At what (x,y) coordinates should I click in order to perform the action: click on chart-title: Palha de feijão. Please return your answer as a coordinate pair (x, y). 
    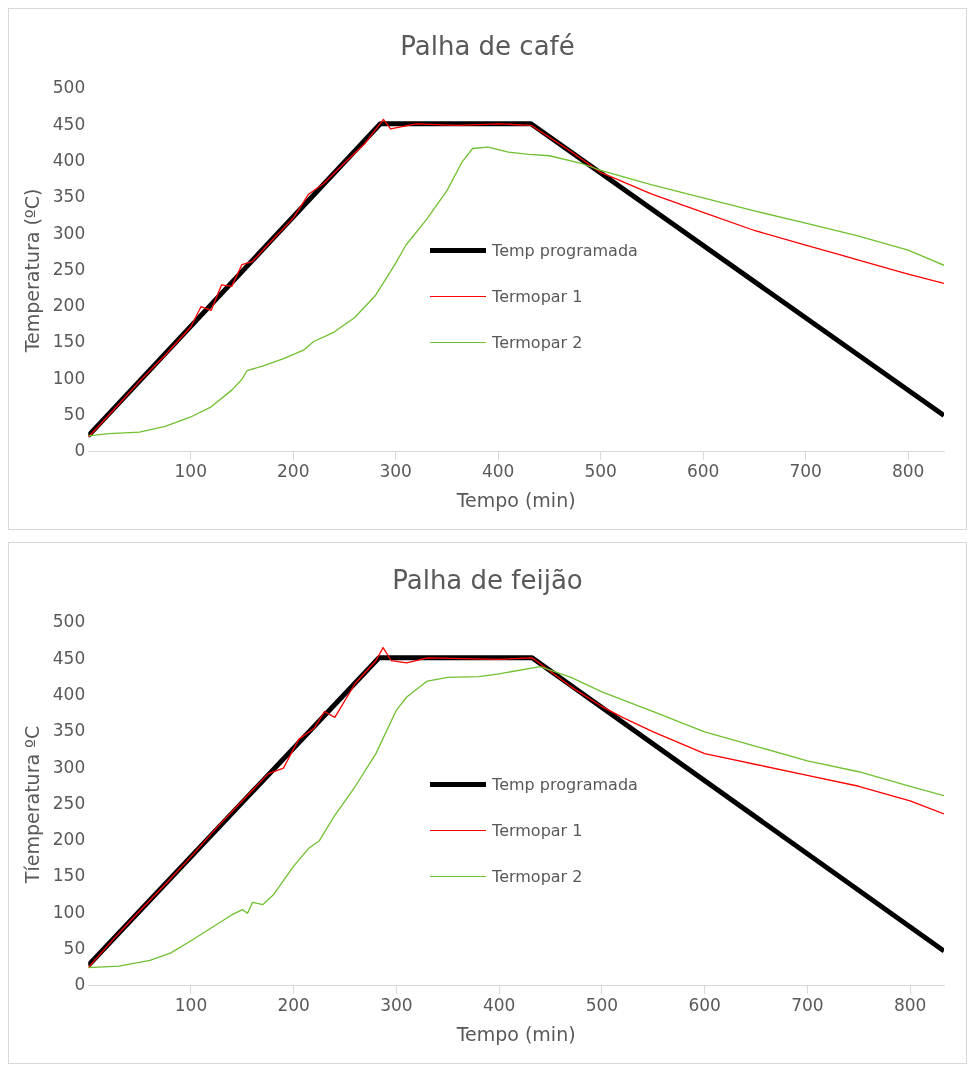
    Looking at the image, I should click on (487, 580).